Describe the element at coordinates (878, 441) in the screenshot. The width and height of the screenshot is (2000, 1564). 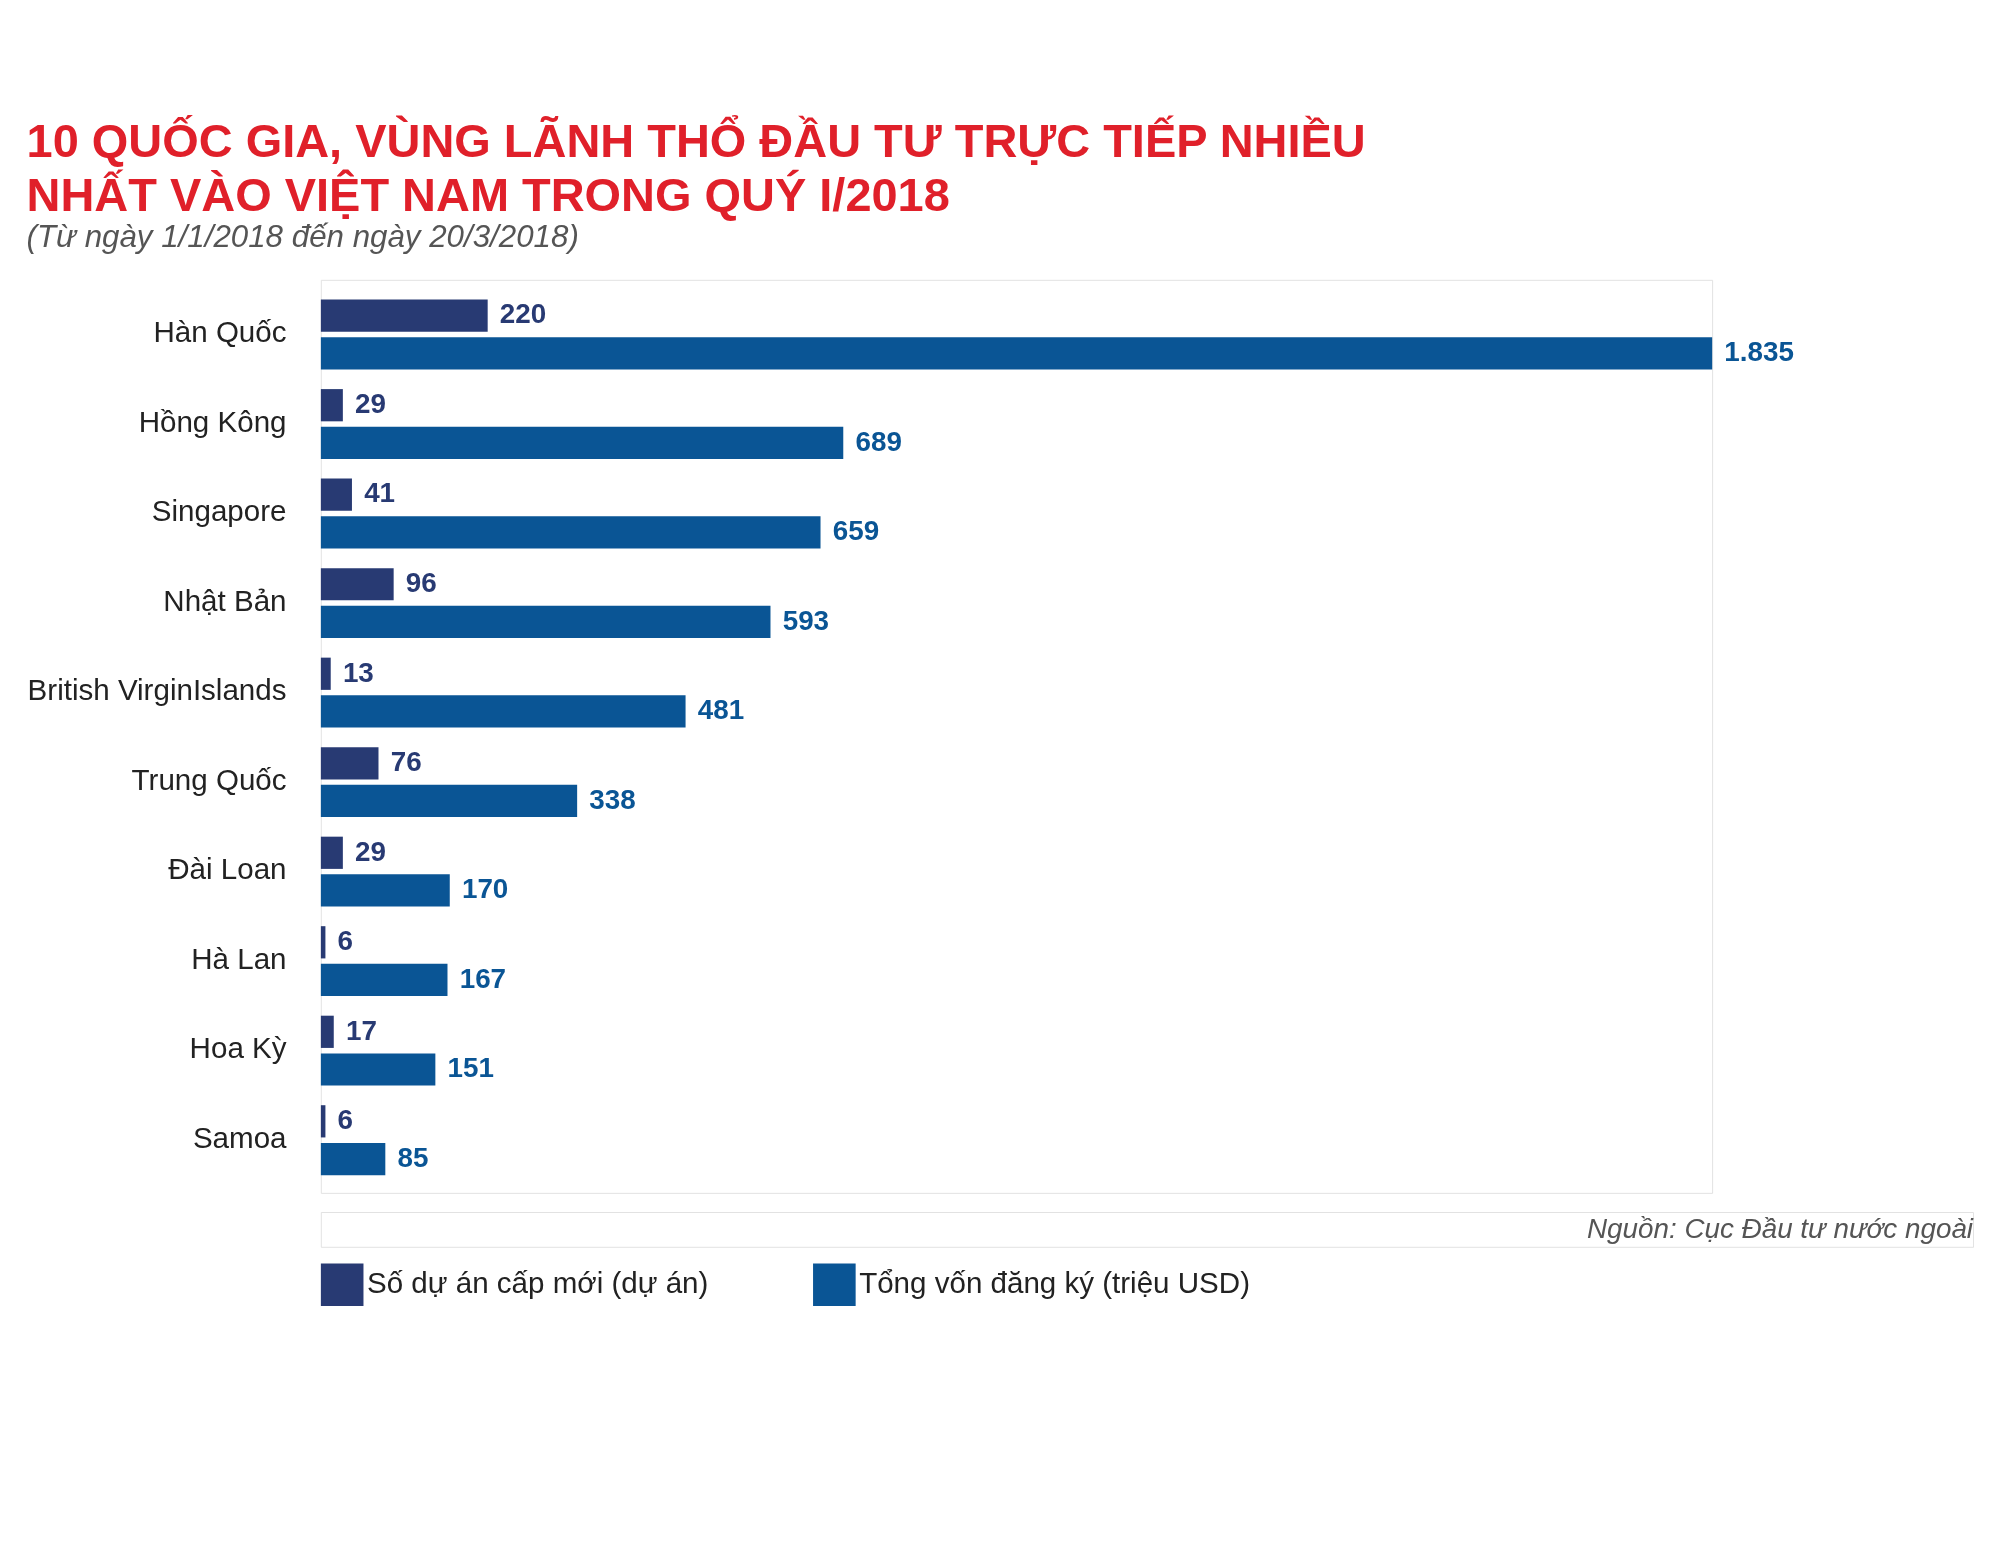
I see `data-label: 689` at that location.